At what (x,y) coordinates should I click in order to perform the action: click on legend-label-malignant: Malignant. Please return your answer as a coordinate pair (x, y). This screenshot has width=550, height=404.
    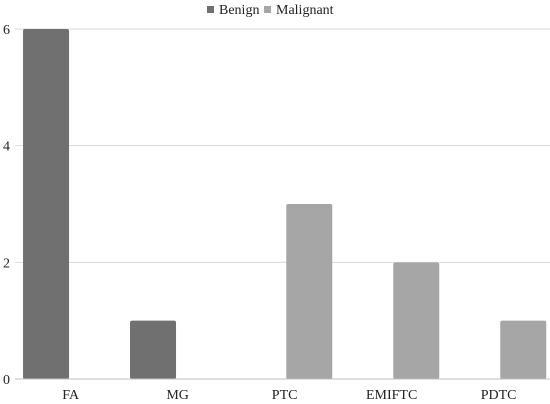
    Looking at the image, I should click on (305, 10).